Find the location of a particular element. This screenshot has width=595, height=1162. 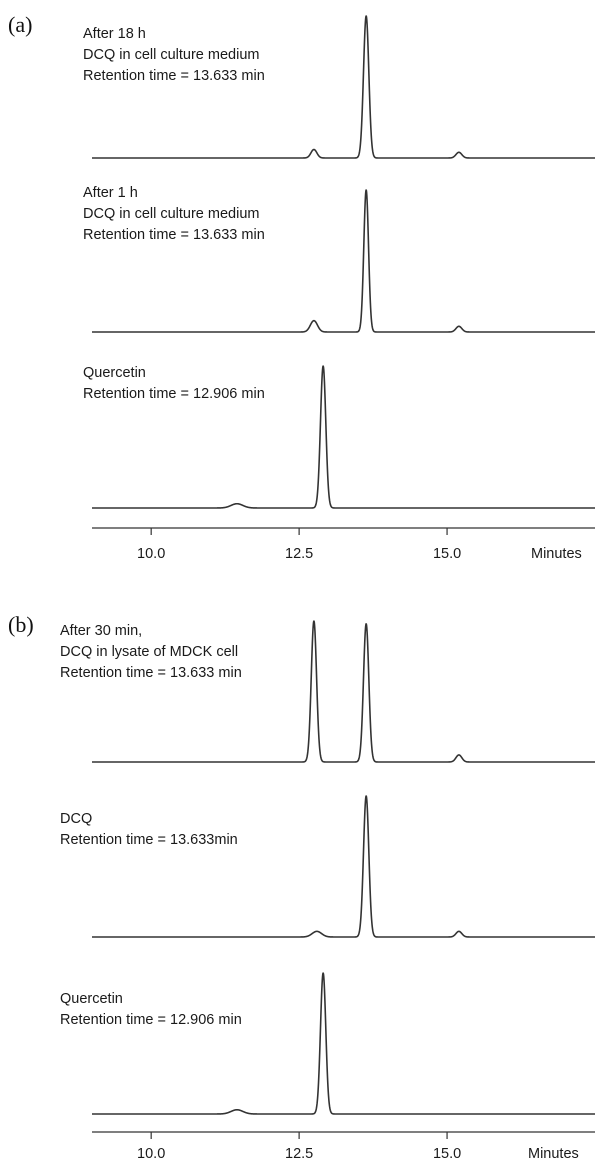

trace-label-line: After 30 min, is located at coordinates (101, 631).